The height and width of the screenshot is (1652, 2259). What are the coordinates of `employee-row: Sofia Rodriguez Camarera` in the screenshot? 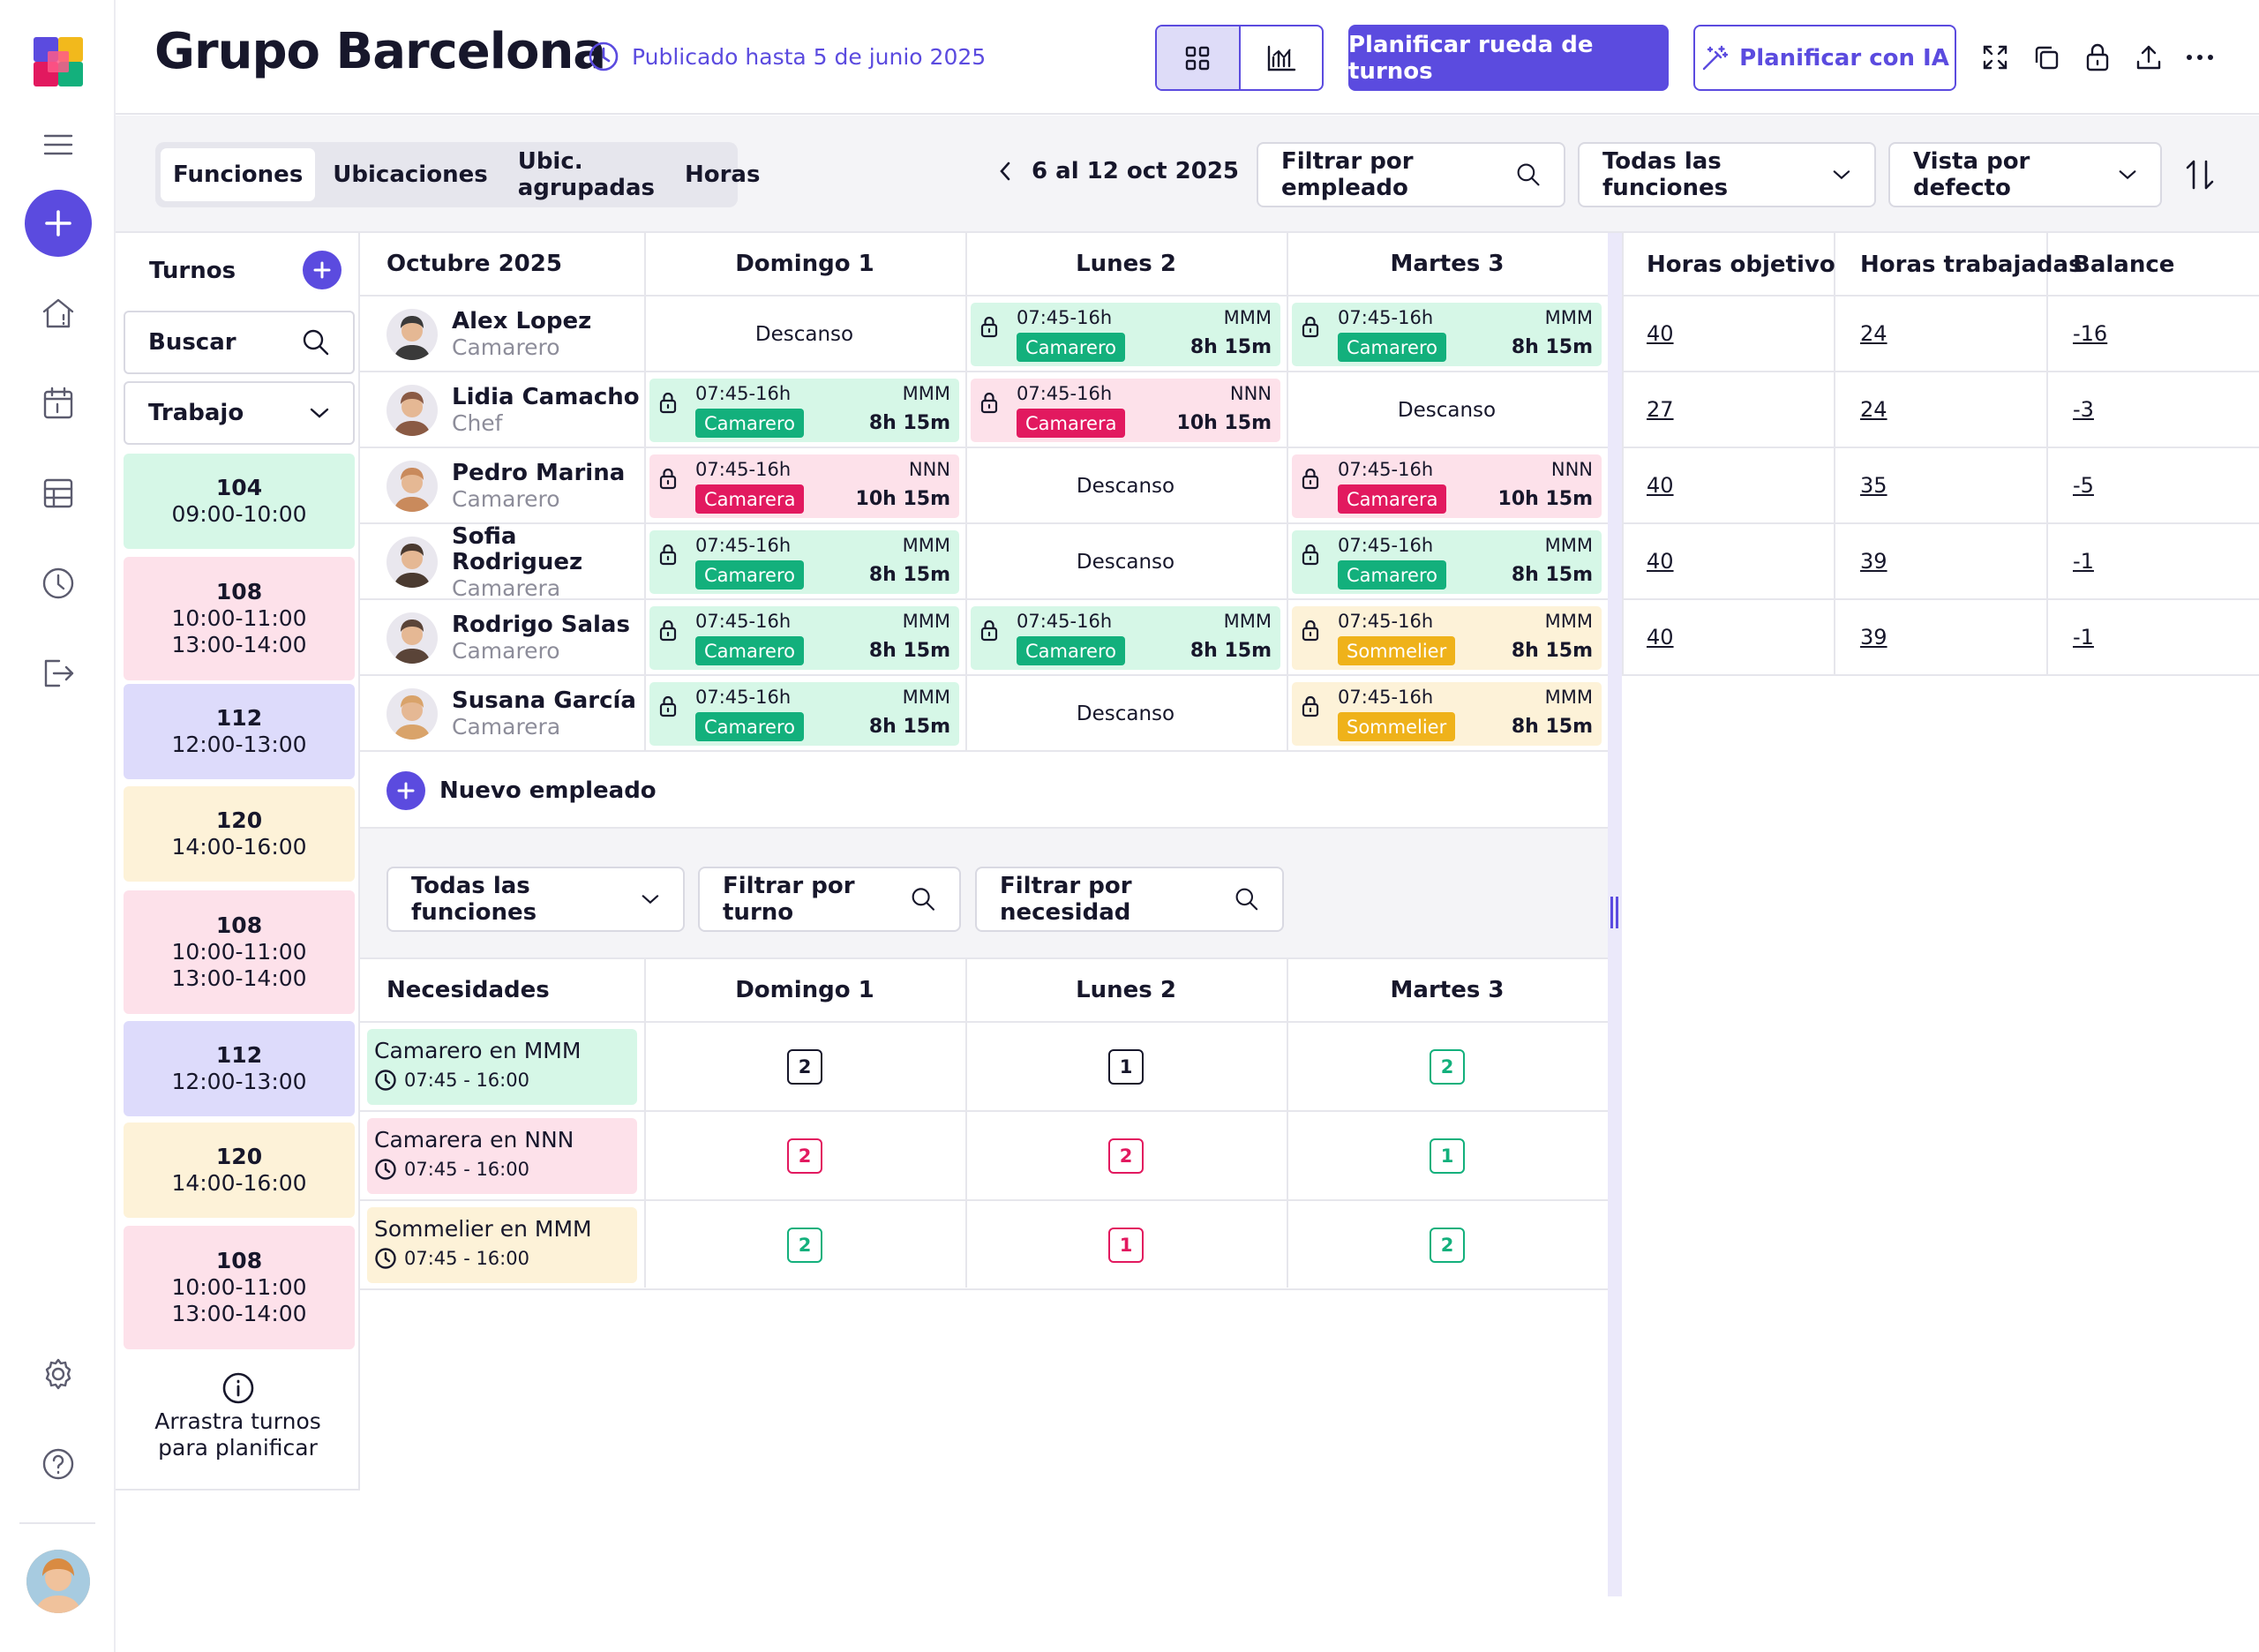 It's located at (501, 562).